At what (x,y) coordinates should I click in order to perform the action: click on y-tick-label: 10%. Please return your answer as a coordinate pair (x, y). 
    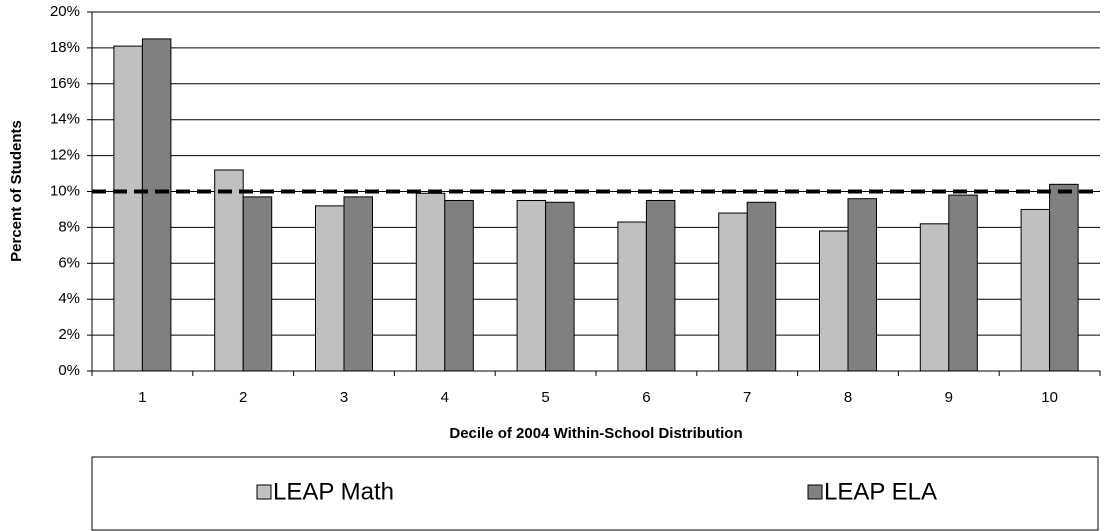
    Looking at the image, I should click on (65, 190).